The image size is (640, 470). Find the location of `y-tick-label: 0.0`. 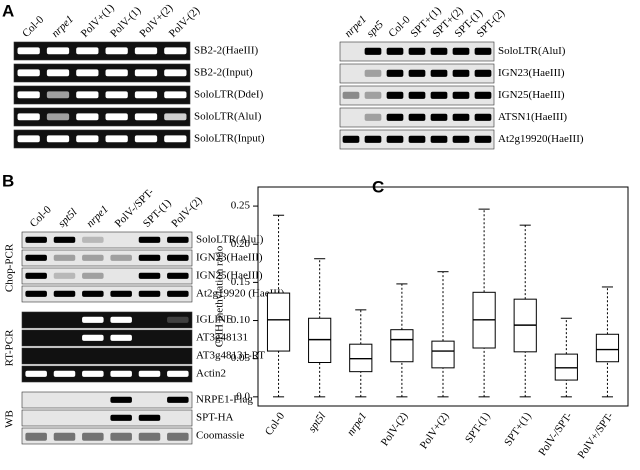

y-tick-label: 0.0 is located at coordinates (243, 396).